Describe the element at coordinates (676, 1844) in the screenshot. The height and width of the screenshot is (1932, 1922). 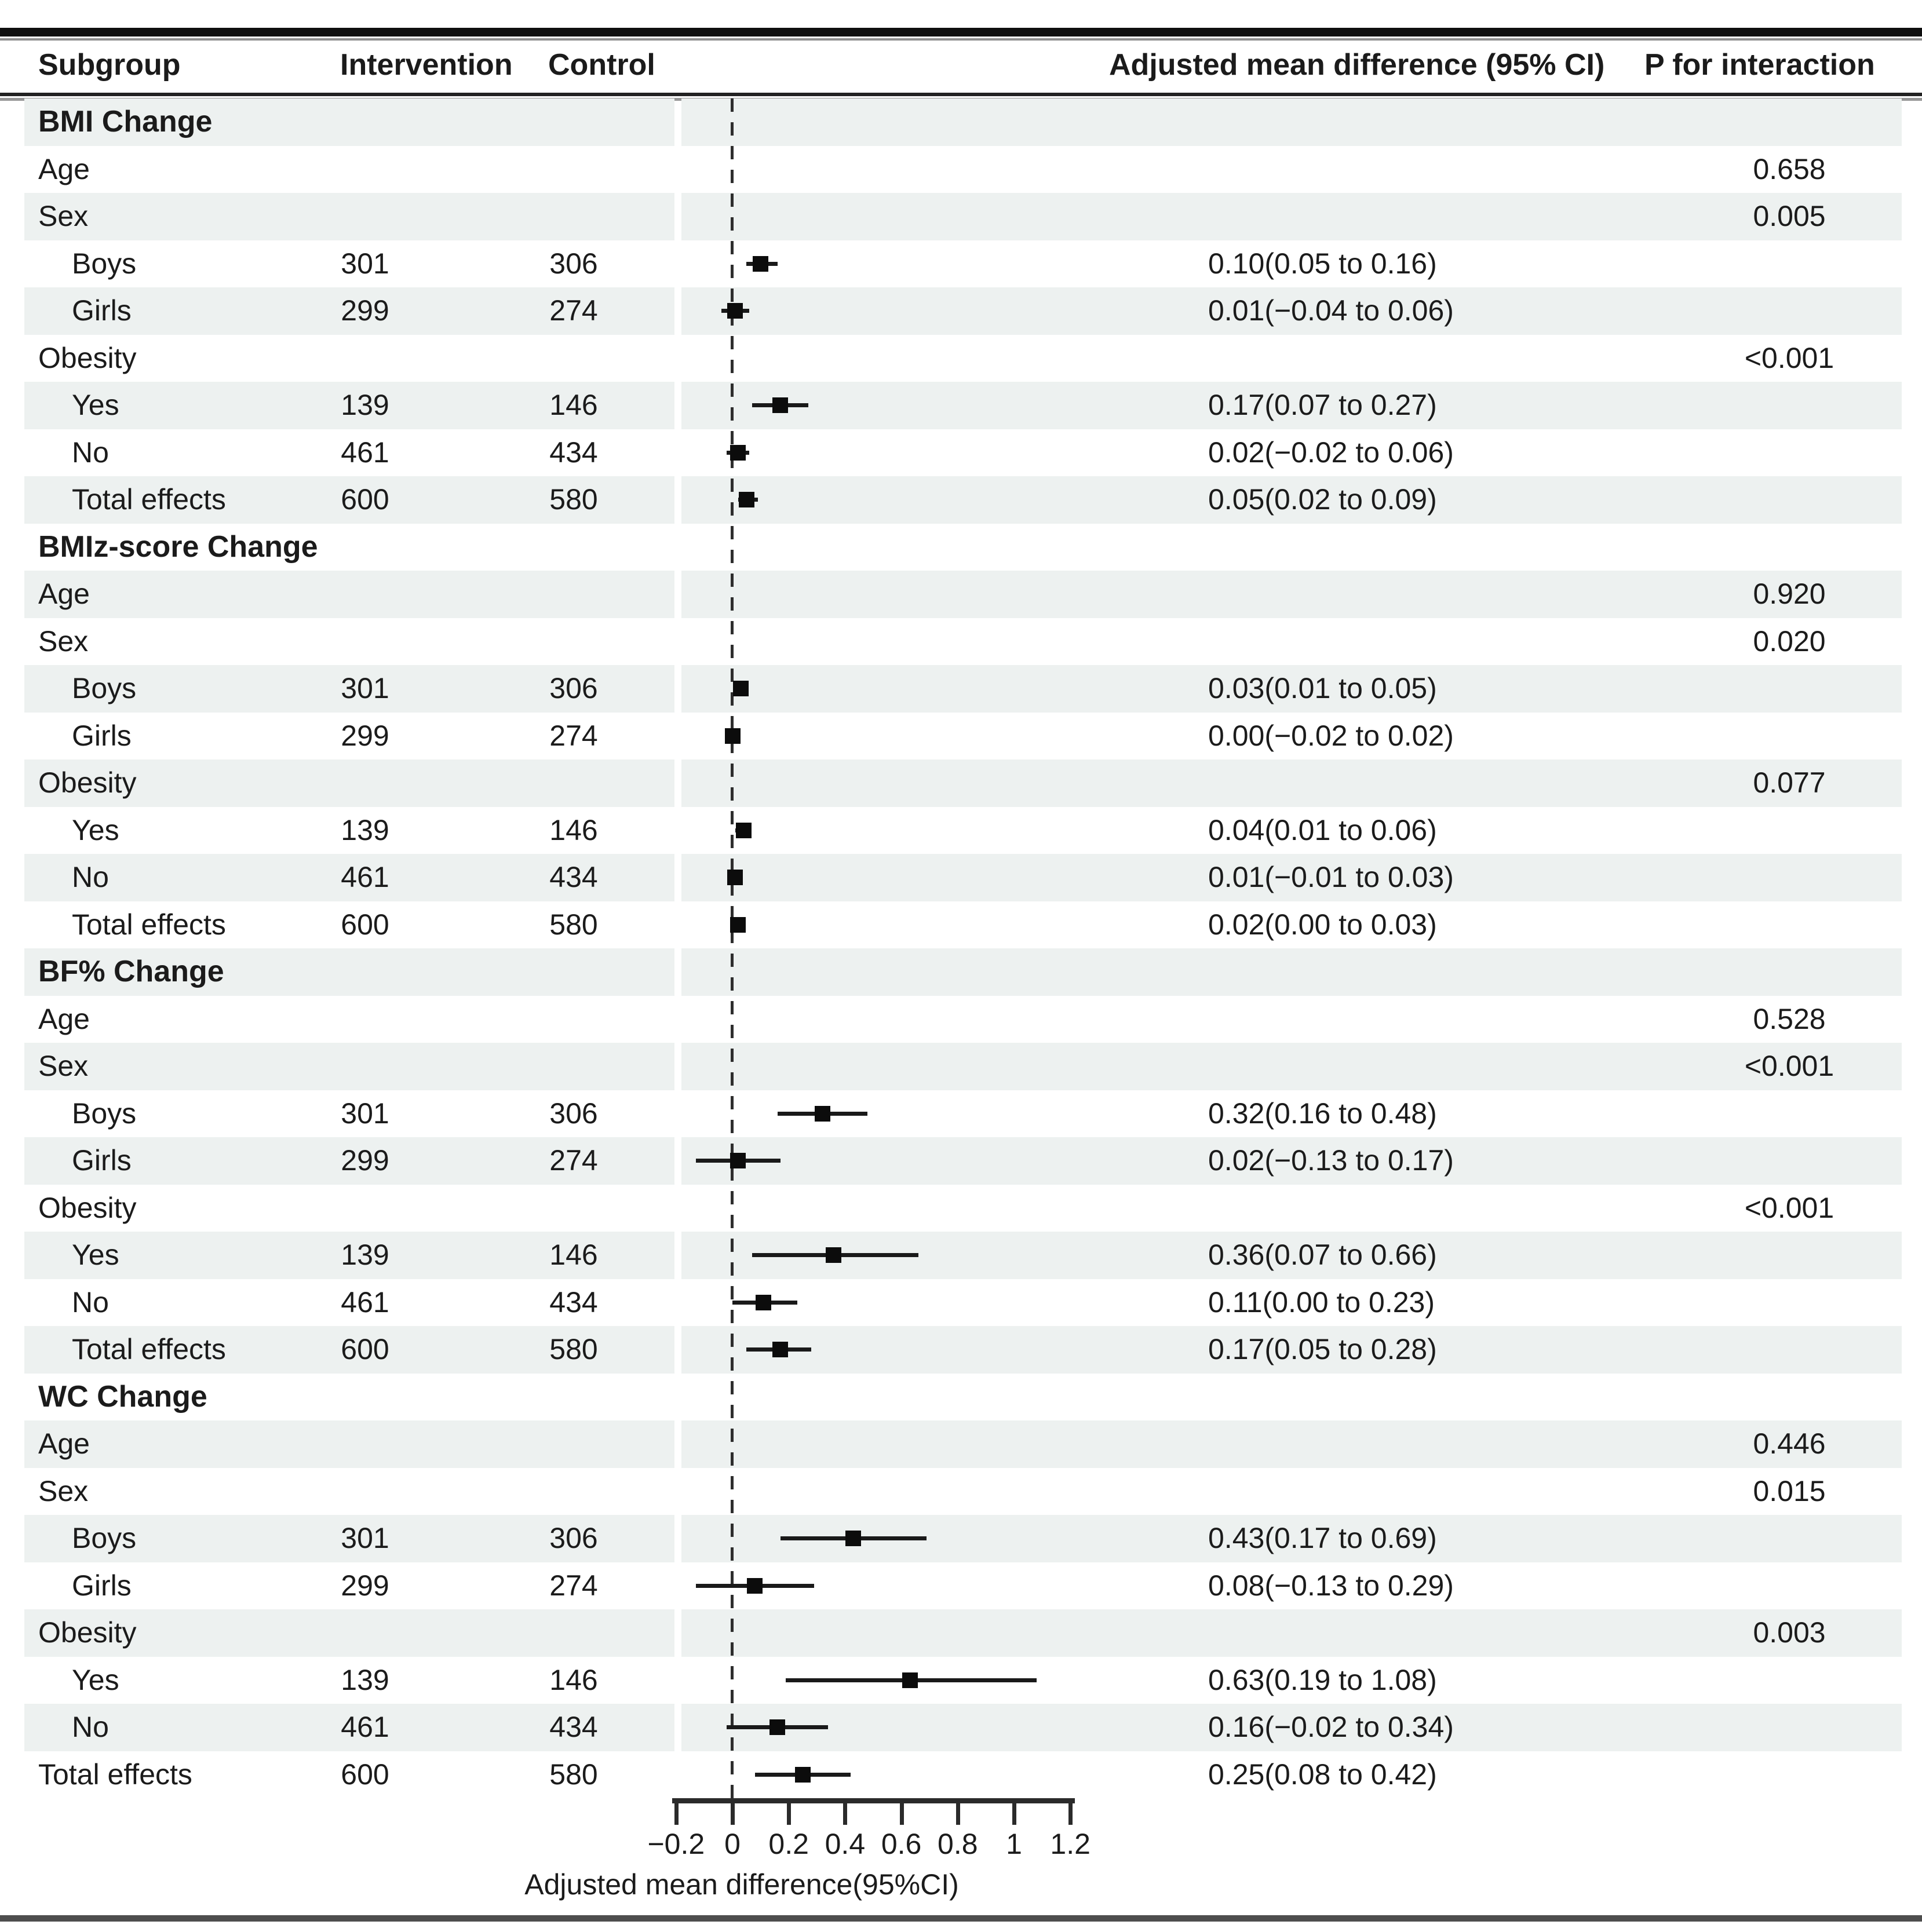
I see `x-axis-tick-label: −0.2` at that location.